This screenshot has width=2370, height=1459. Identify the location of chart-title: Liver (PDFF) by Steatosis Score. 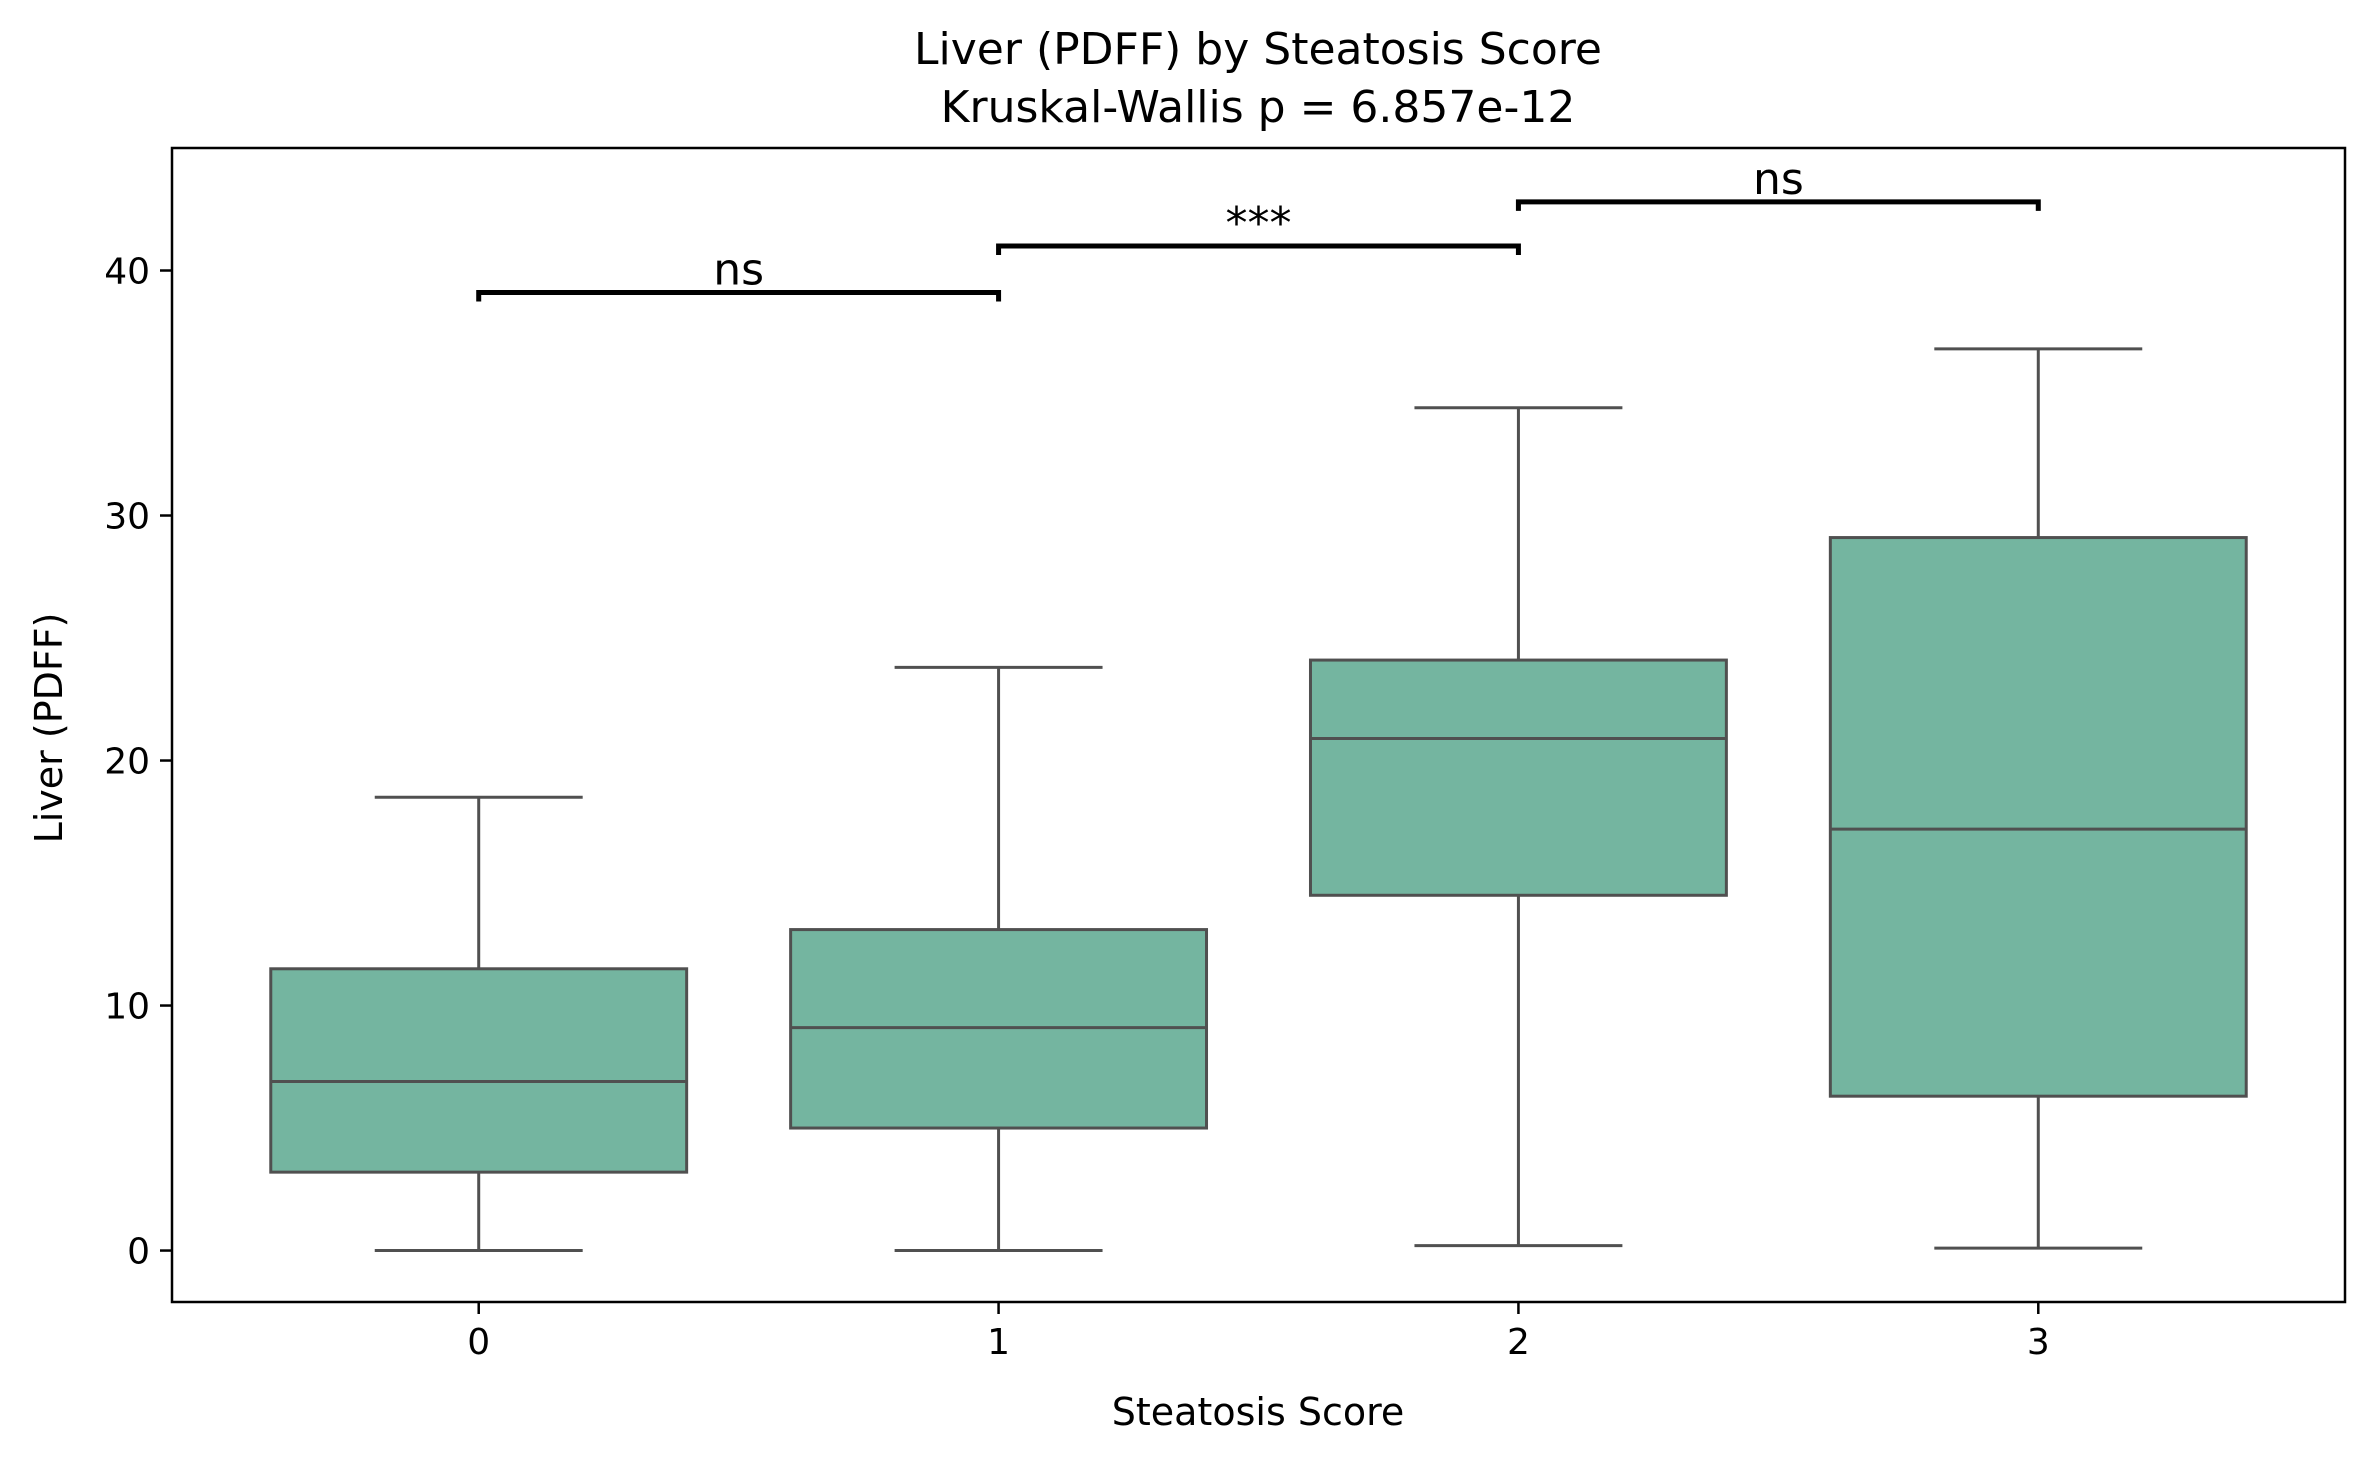
(1258, 49).